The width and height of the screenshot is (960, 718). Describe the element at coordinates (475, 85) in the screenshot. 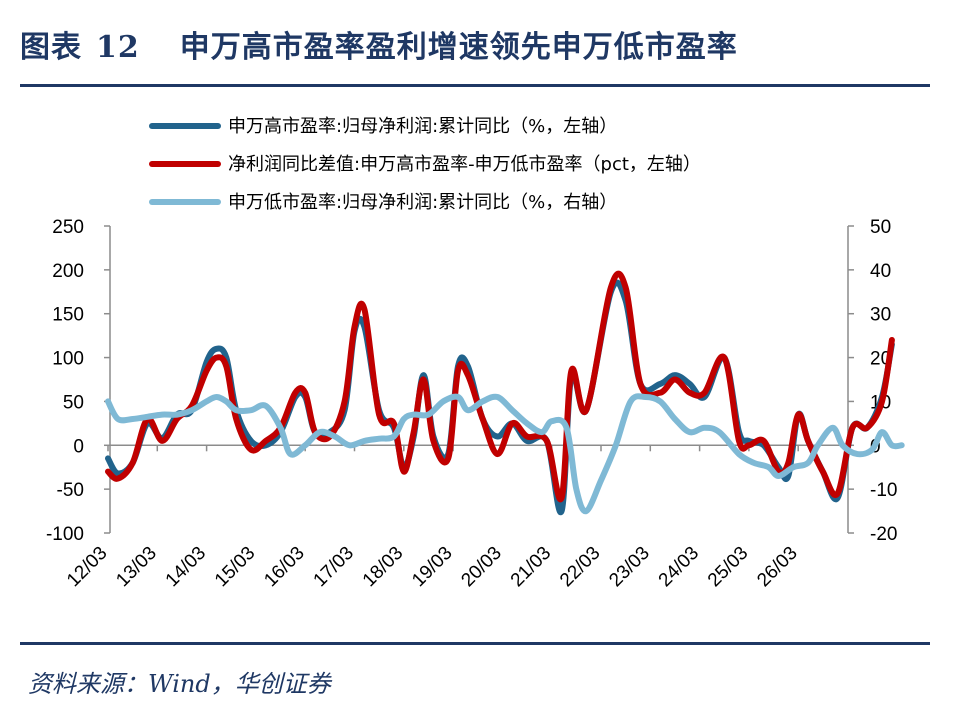

I see `title-divider` at that location.